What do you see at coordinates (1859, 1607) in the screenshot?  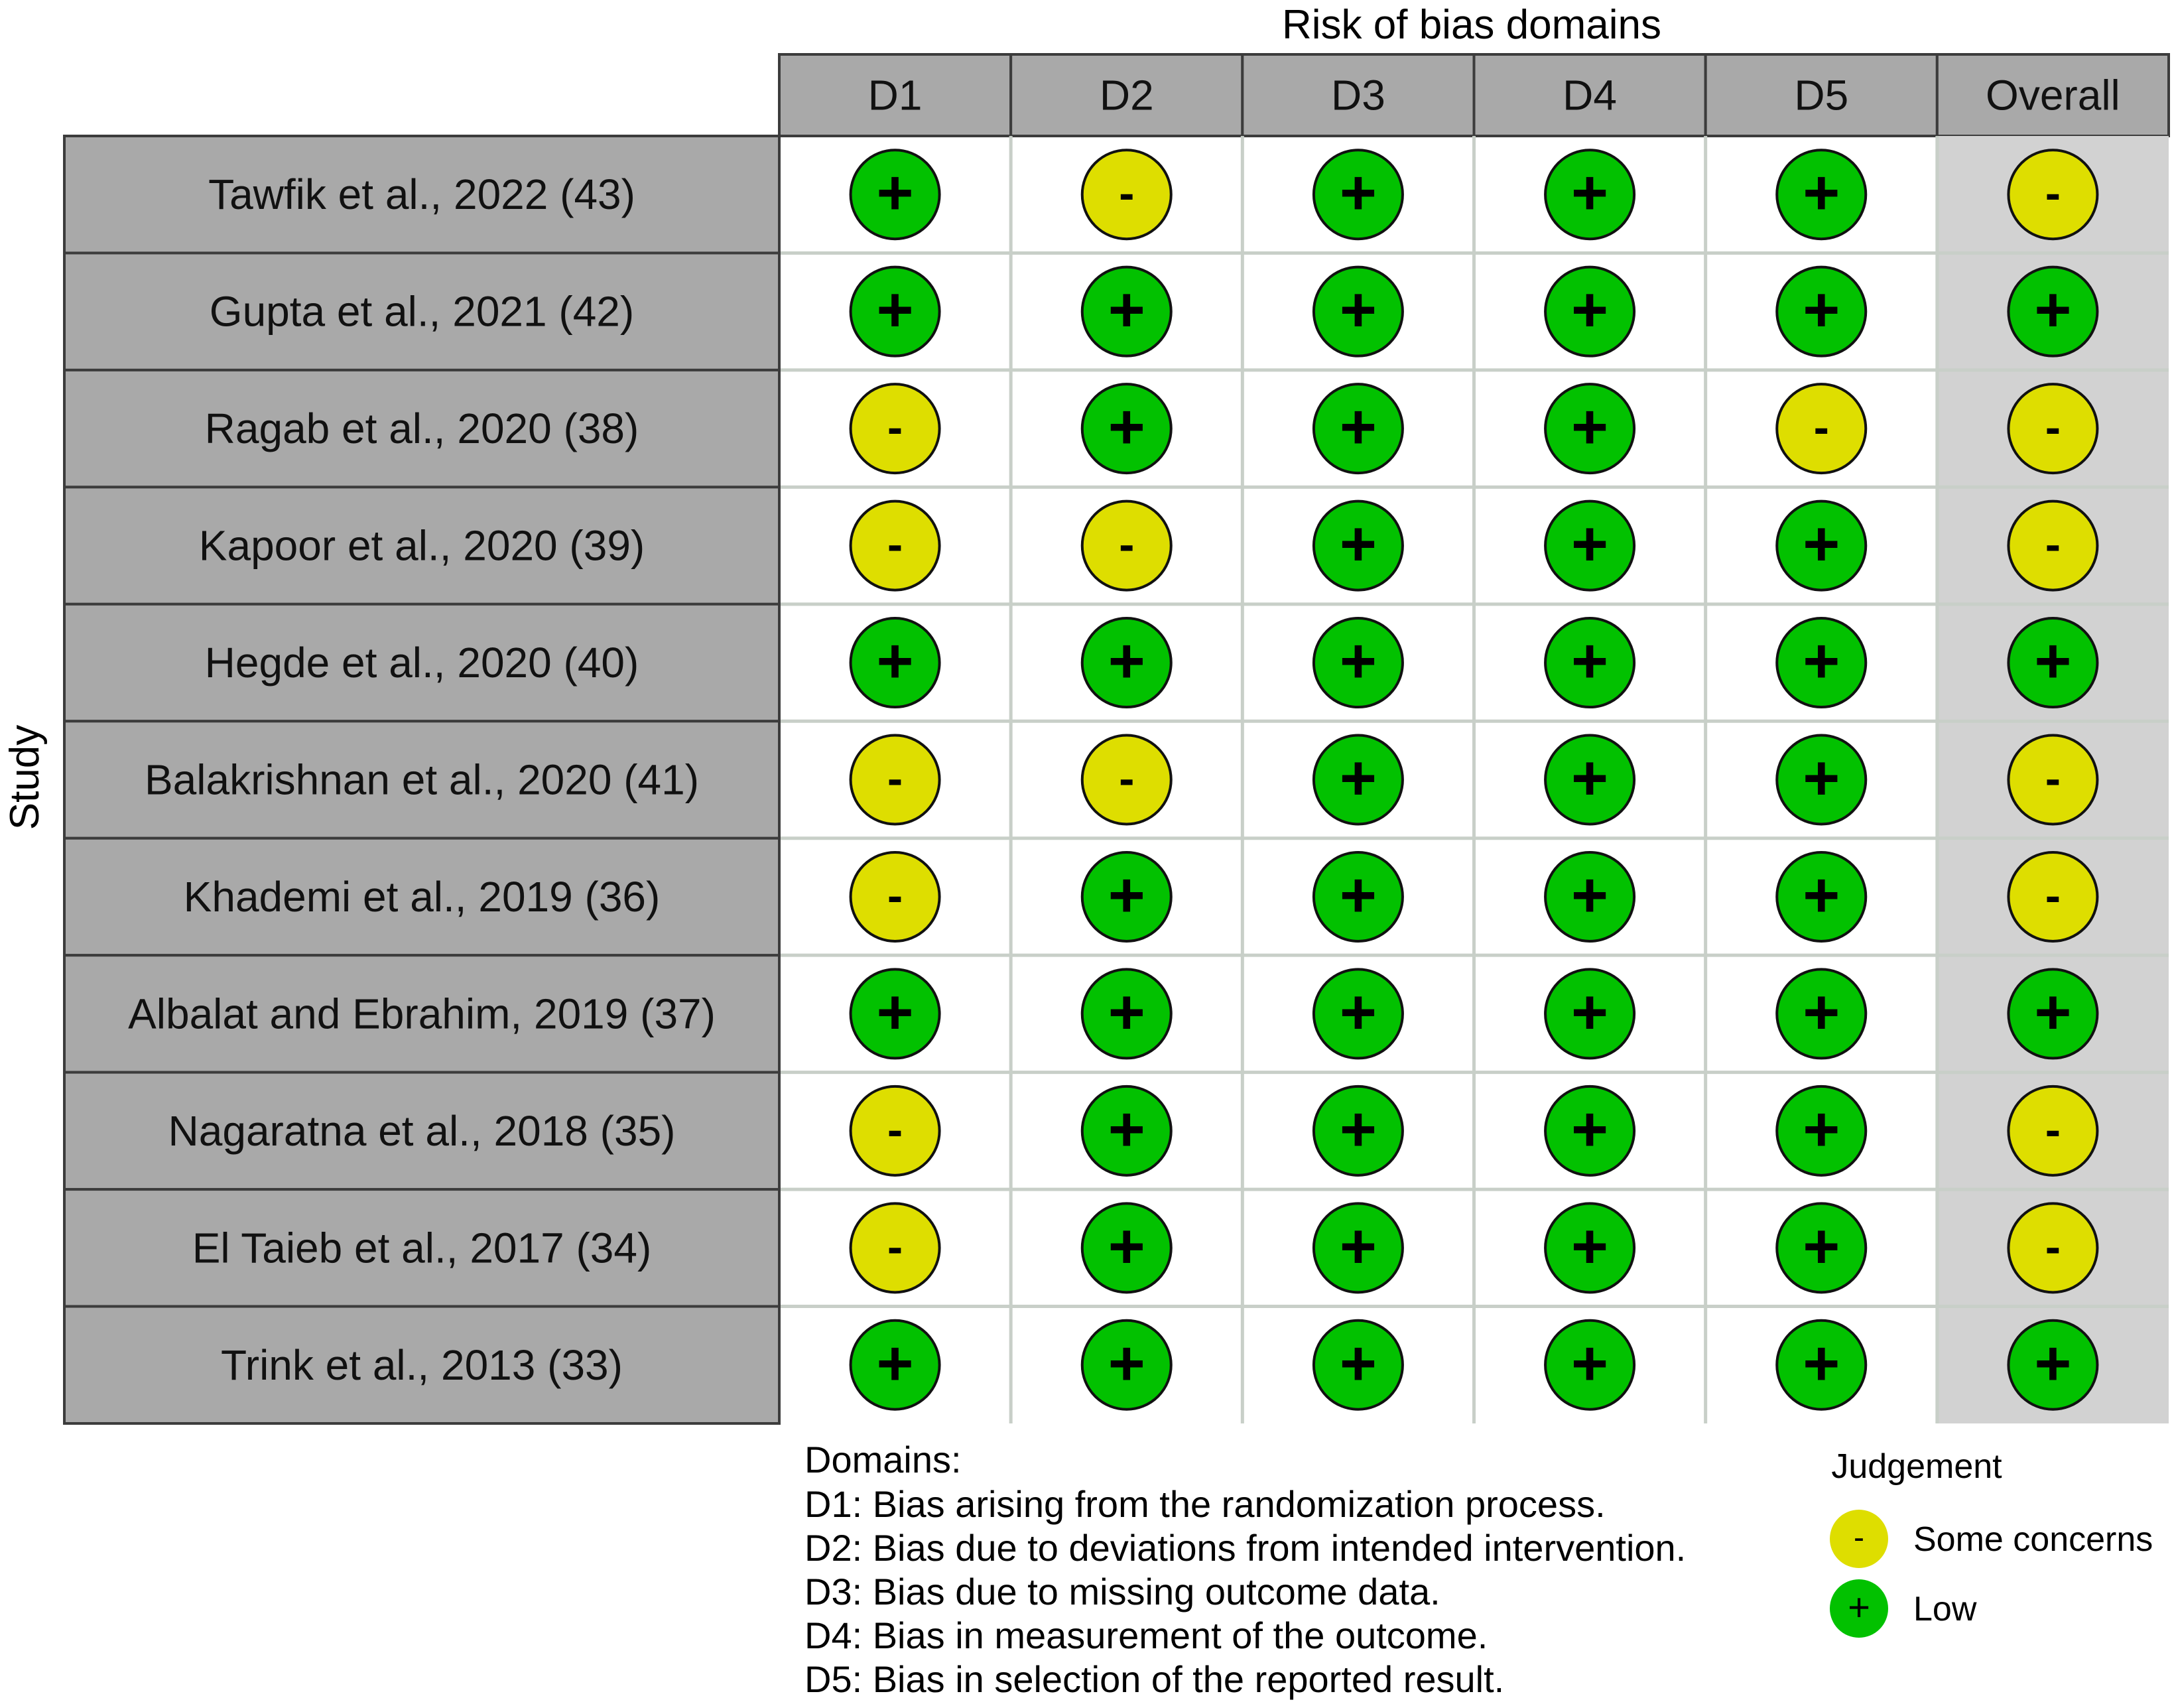 I see `judgement-legend-symbol: +` at bounding box center [1859, 1607].